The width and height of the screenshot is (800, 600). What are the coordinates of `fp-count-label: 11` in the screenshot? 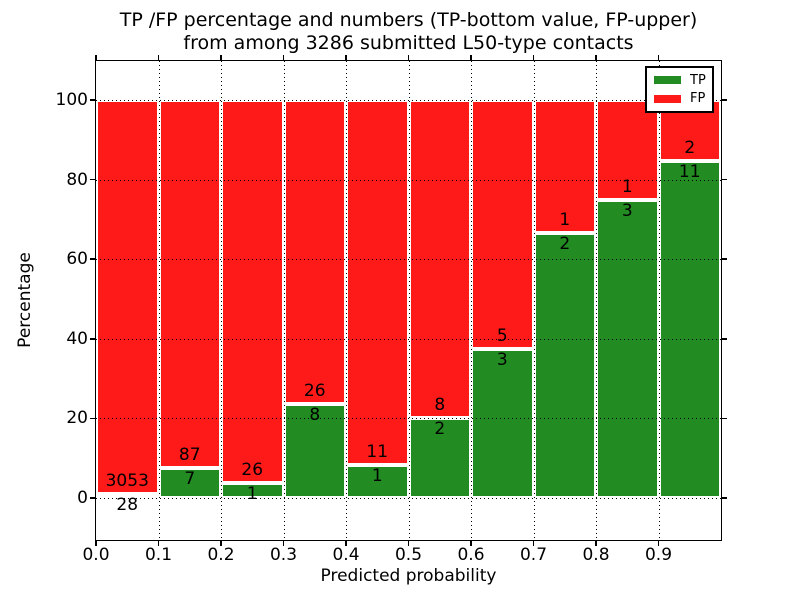 It's located at (377, 451).